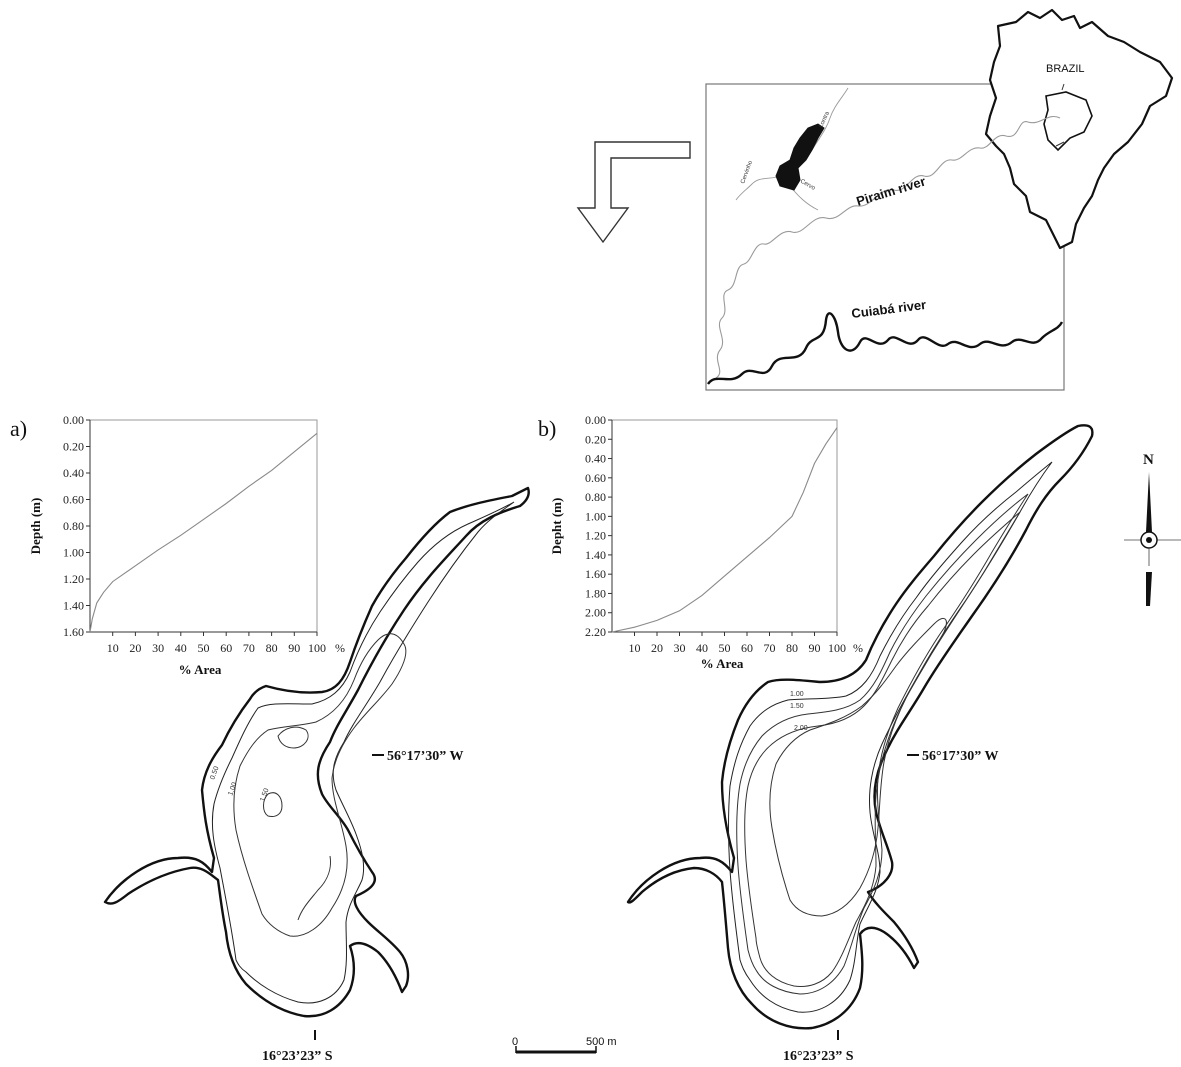 Image resolution: width=1181 pixels, height=1067 pixels. I want to click on chartA-xtick-label: 70, so click(249, 648).